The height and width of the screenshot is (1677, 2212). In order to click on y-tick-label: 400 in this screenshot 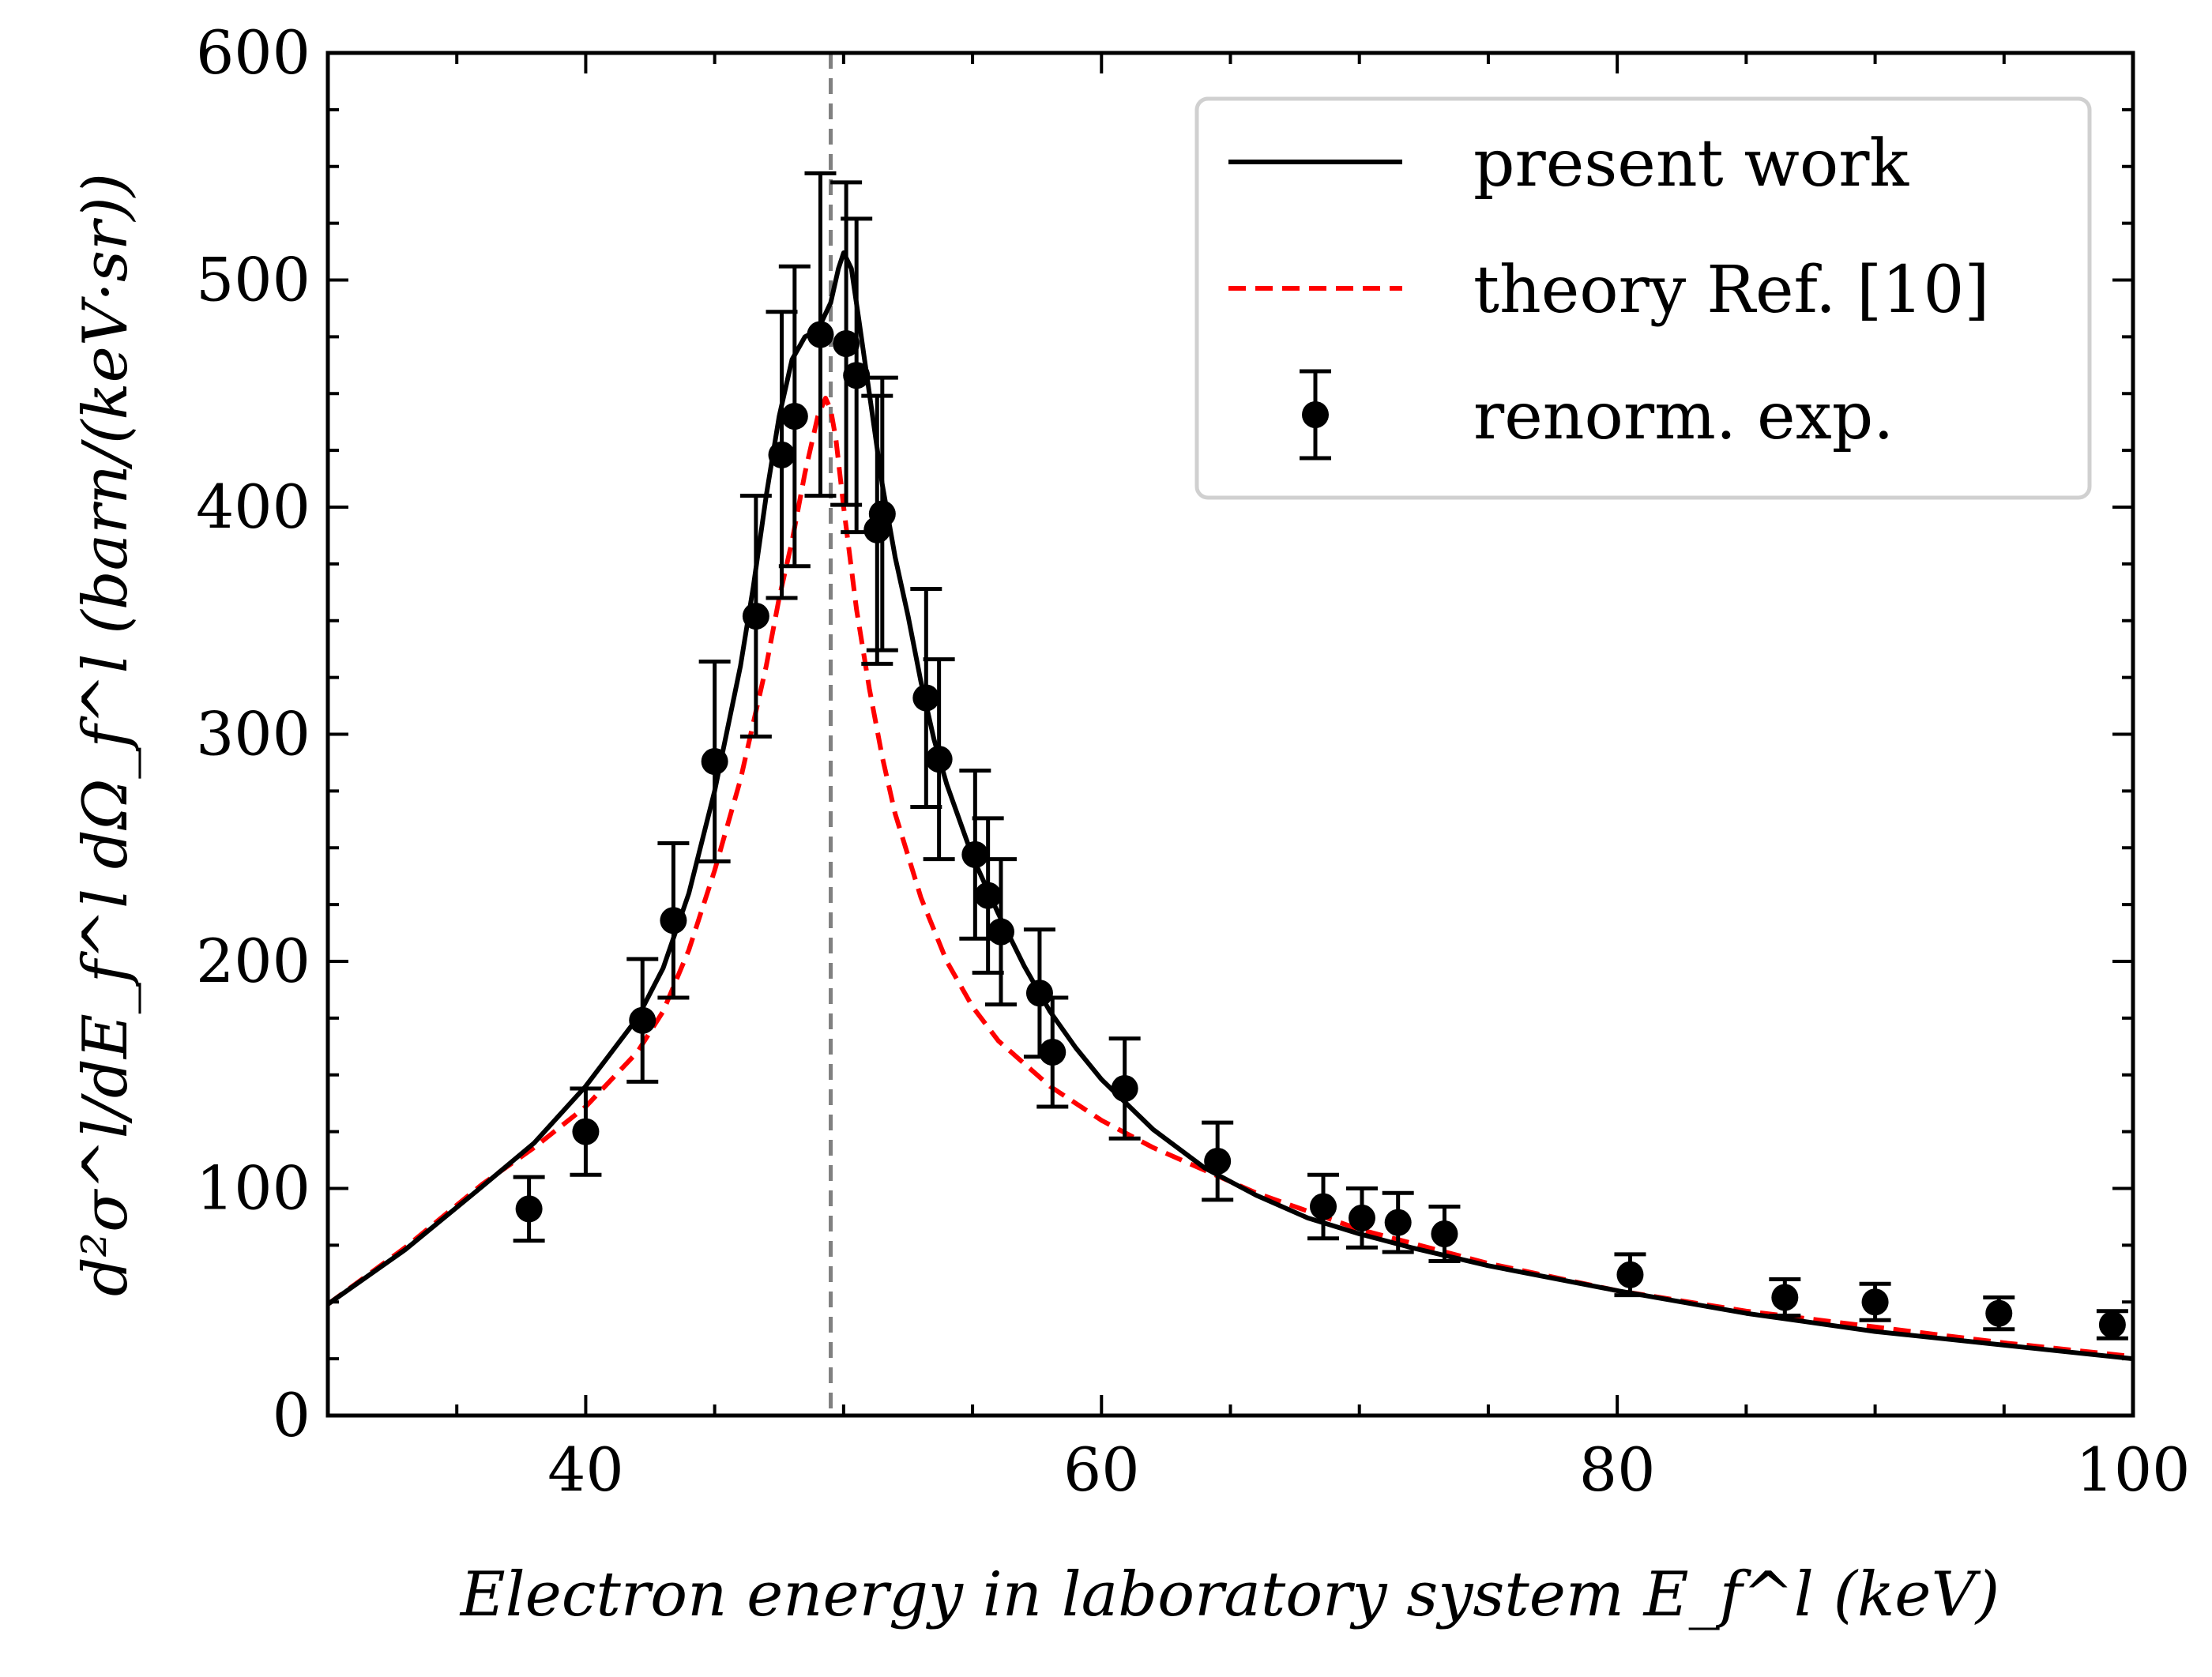, I will do `click(253, 507)`.